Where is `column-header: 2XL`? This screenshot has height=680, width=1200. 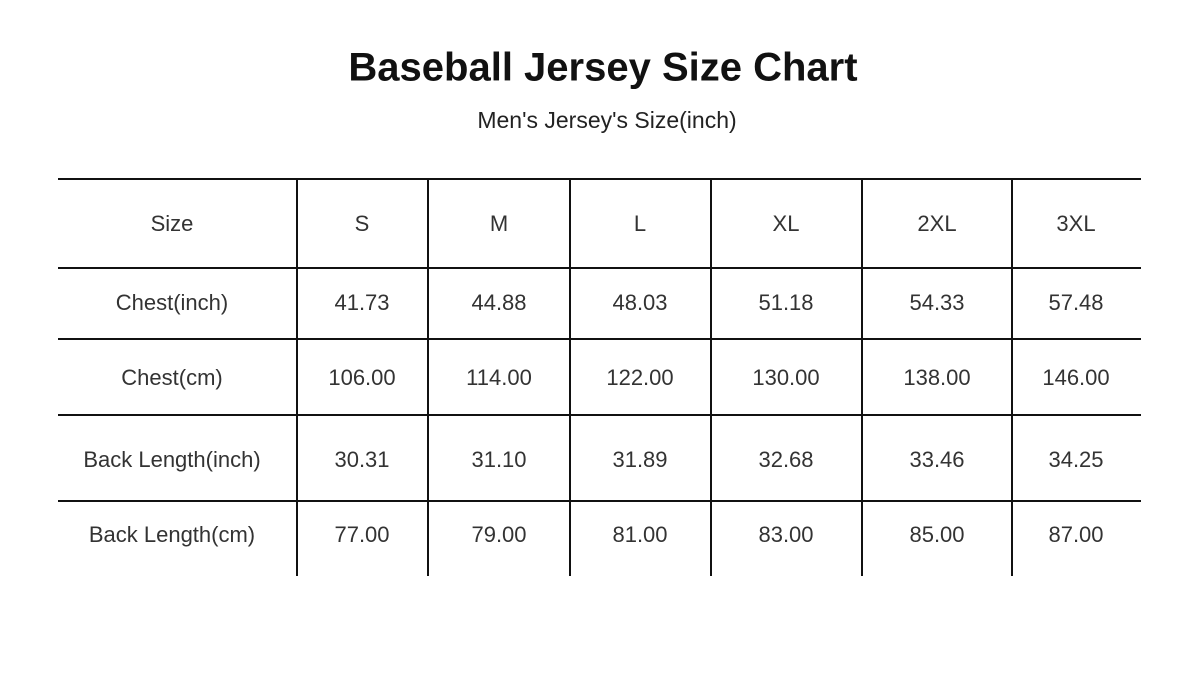
column-header: 2XL is located at coordinates (936, 223).